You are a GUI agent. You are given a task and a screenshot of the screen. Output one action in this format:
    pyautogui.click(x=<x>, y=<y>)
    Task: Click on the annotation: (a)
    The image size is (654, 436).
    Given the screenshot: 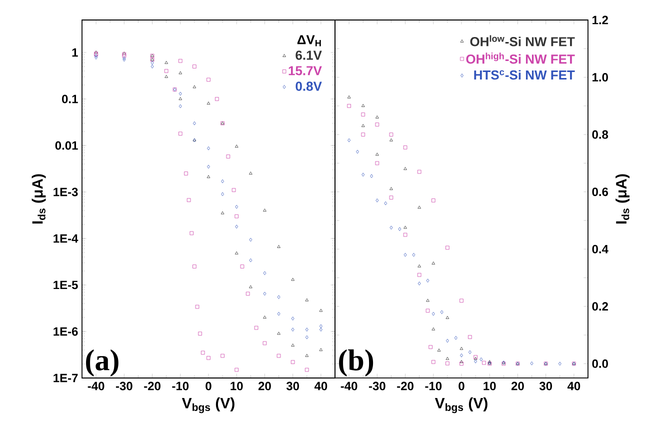 What is the action you would take?
    pyautogui.click(x=102, y=363)
    